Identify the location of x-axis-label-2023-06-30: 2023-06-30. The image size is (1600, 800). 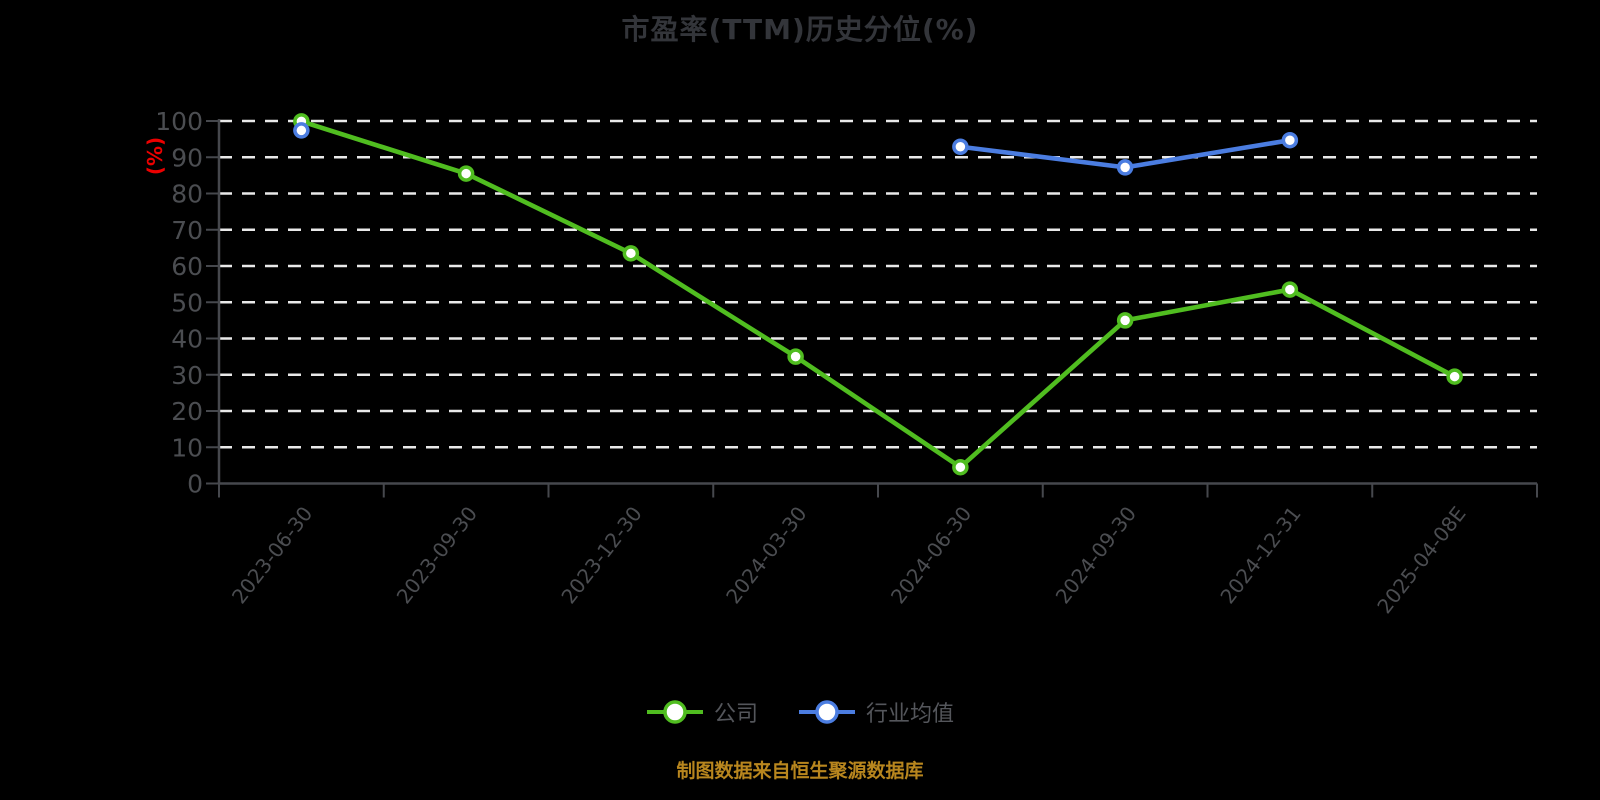
(272, 555).